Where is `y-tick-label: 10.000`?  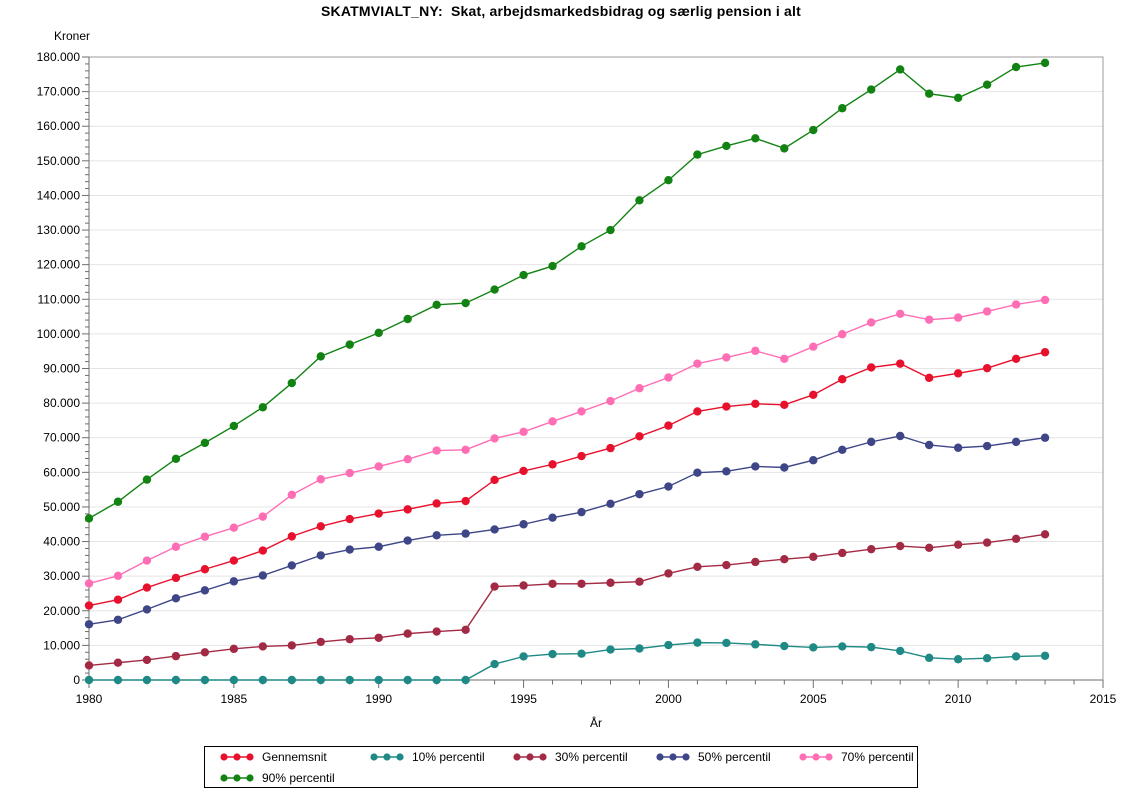
y-tick-label: 10.000 is located at coordinates (61, 645).